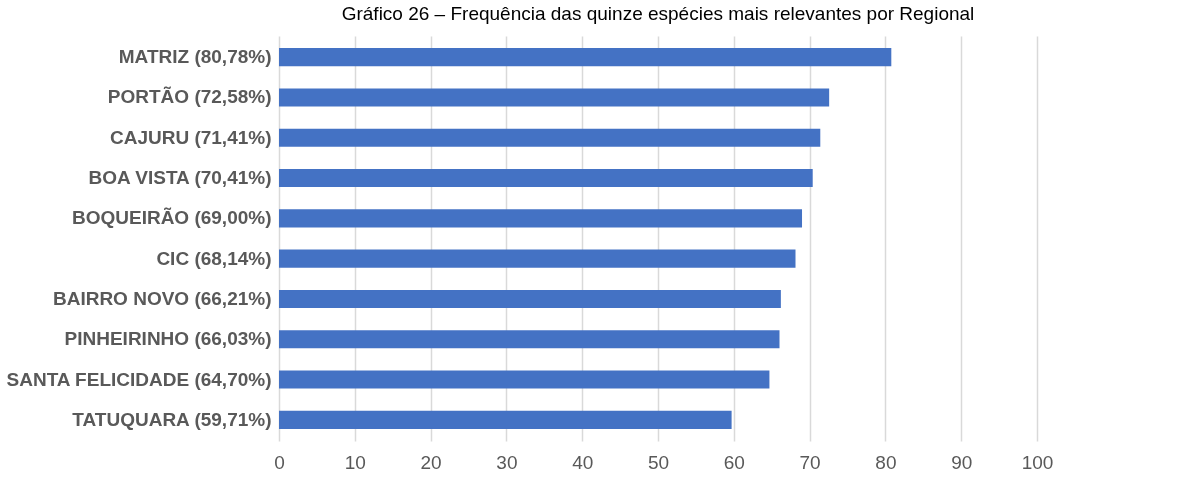 The width and height of the screenshot is (1180, 488). Describe the element at coordinates (190, 137) in the screenshot. I see `y-tick-label: CAJURU (71,41%)` at that location.